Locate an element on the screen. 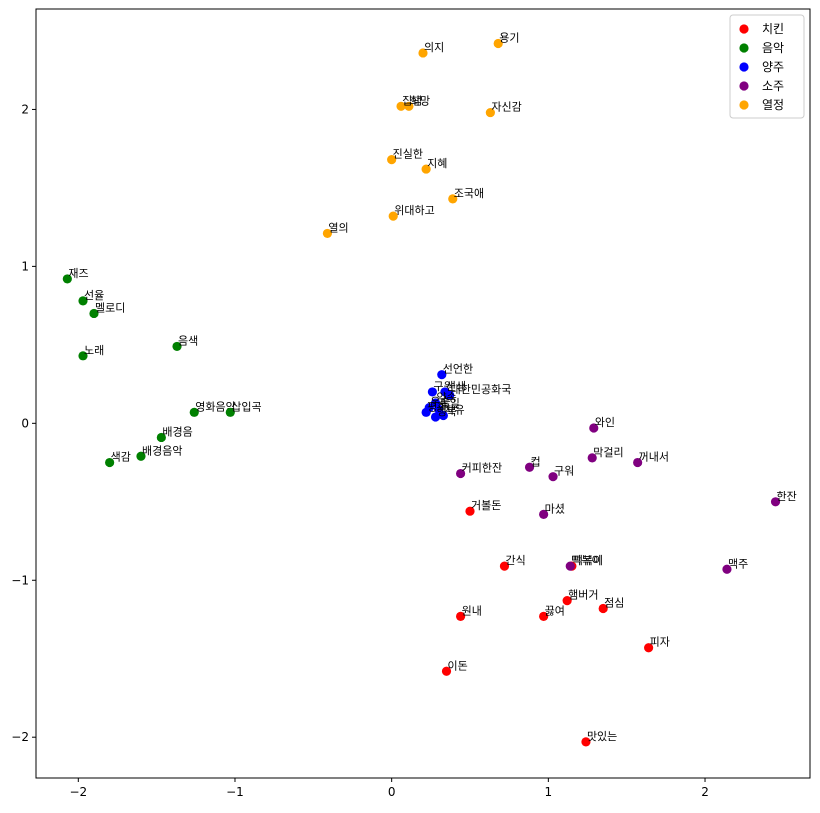 The width and height of the screenshot is (820, 813). point-label: 막걸리 is located at coordinates (608, 452).